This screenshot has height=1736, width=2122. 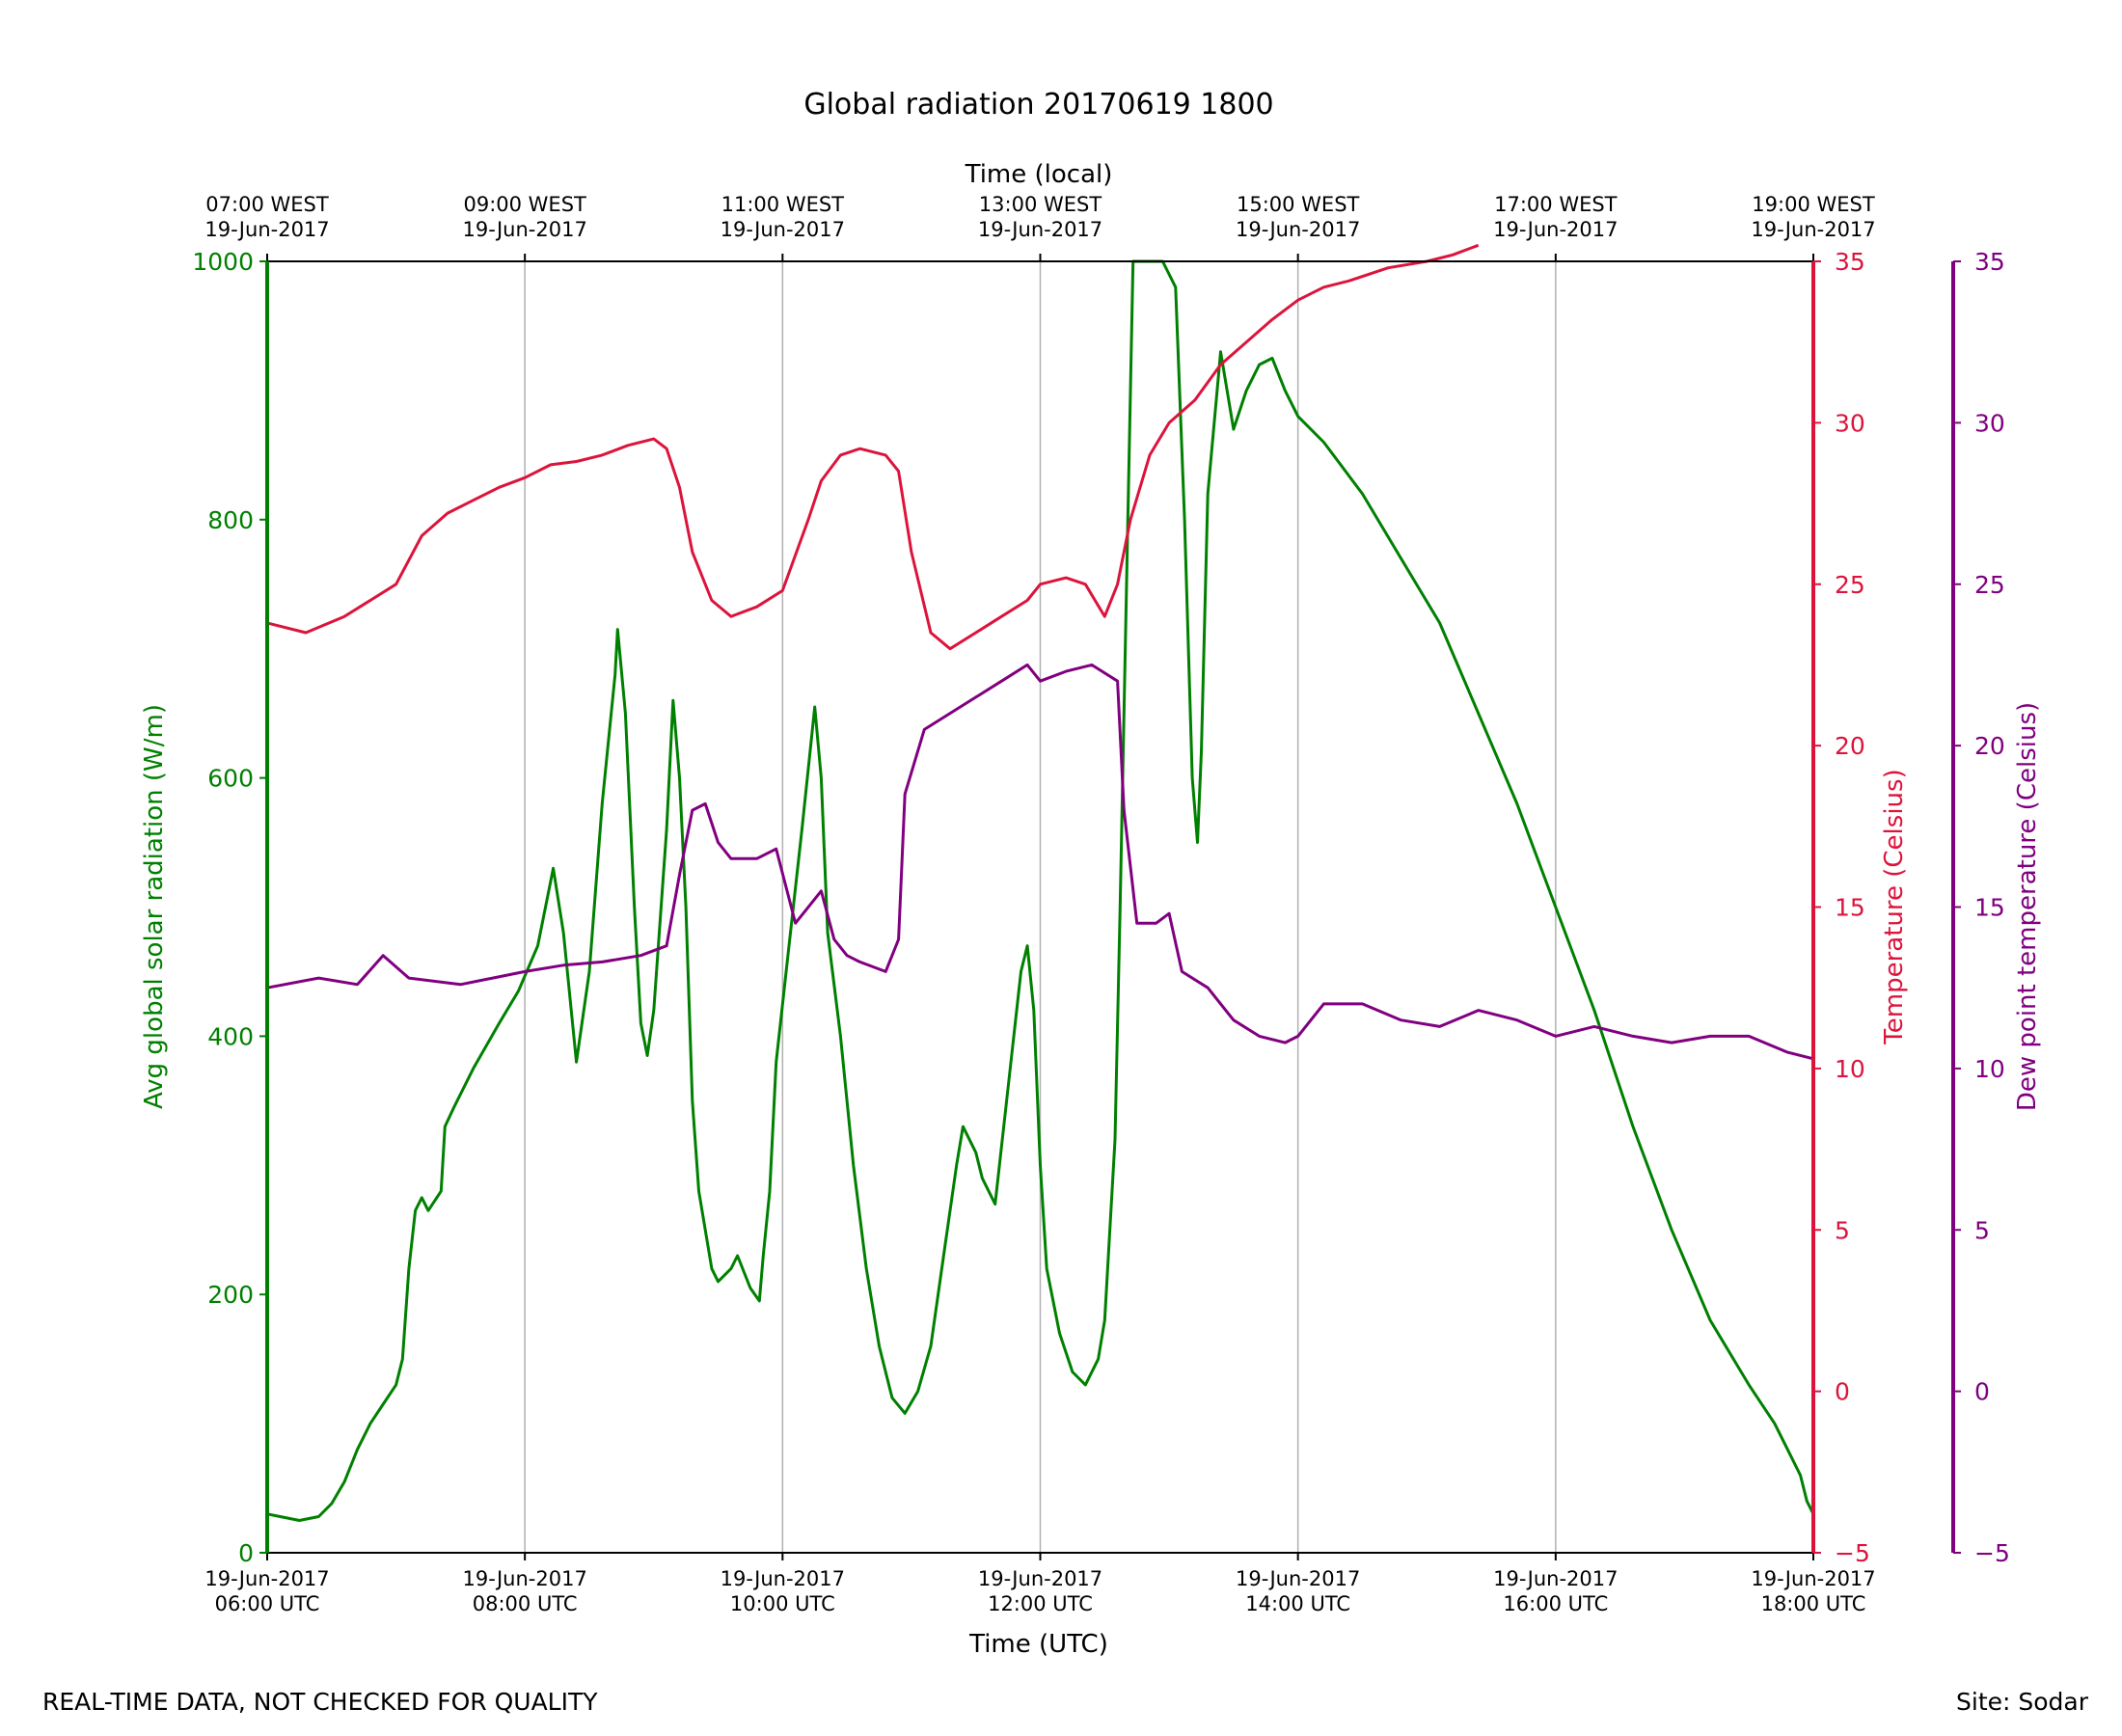 What do you see at coordinates (231, 779) in the screenshot?
I see `radiation-tick-label-3: 600` at bounding box center [231, 779].